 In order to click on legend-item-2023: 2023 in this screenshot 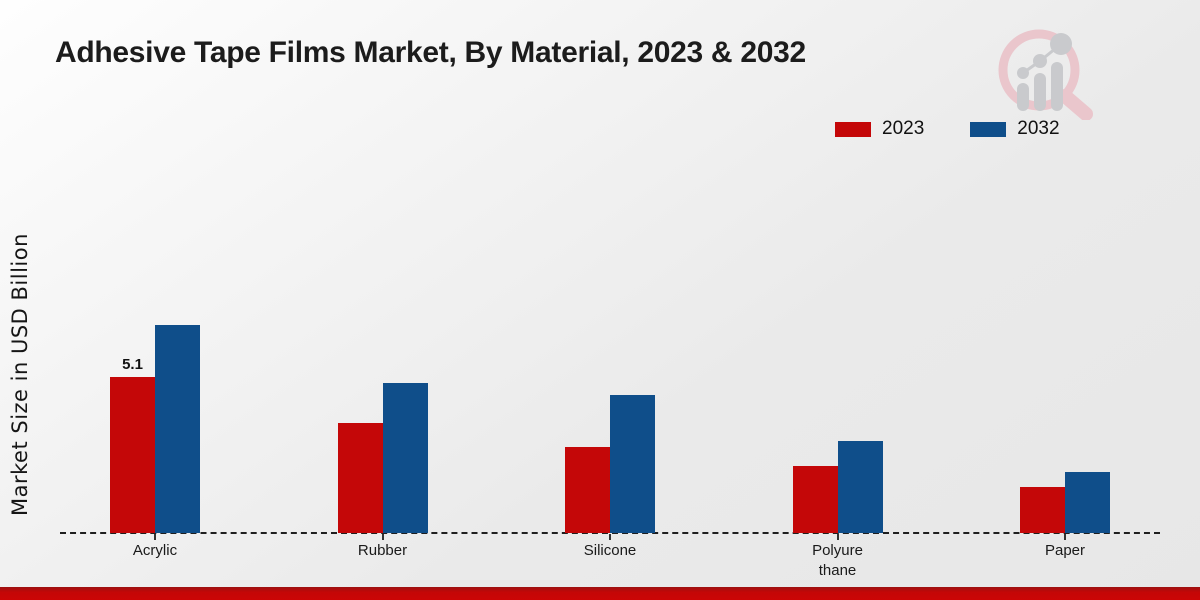, I will do `click(879, 129)`.